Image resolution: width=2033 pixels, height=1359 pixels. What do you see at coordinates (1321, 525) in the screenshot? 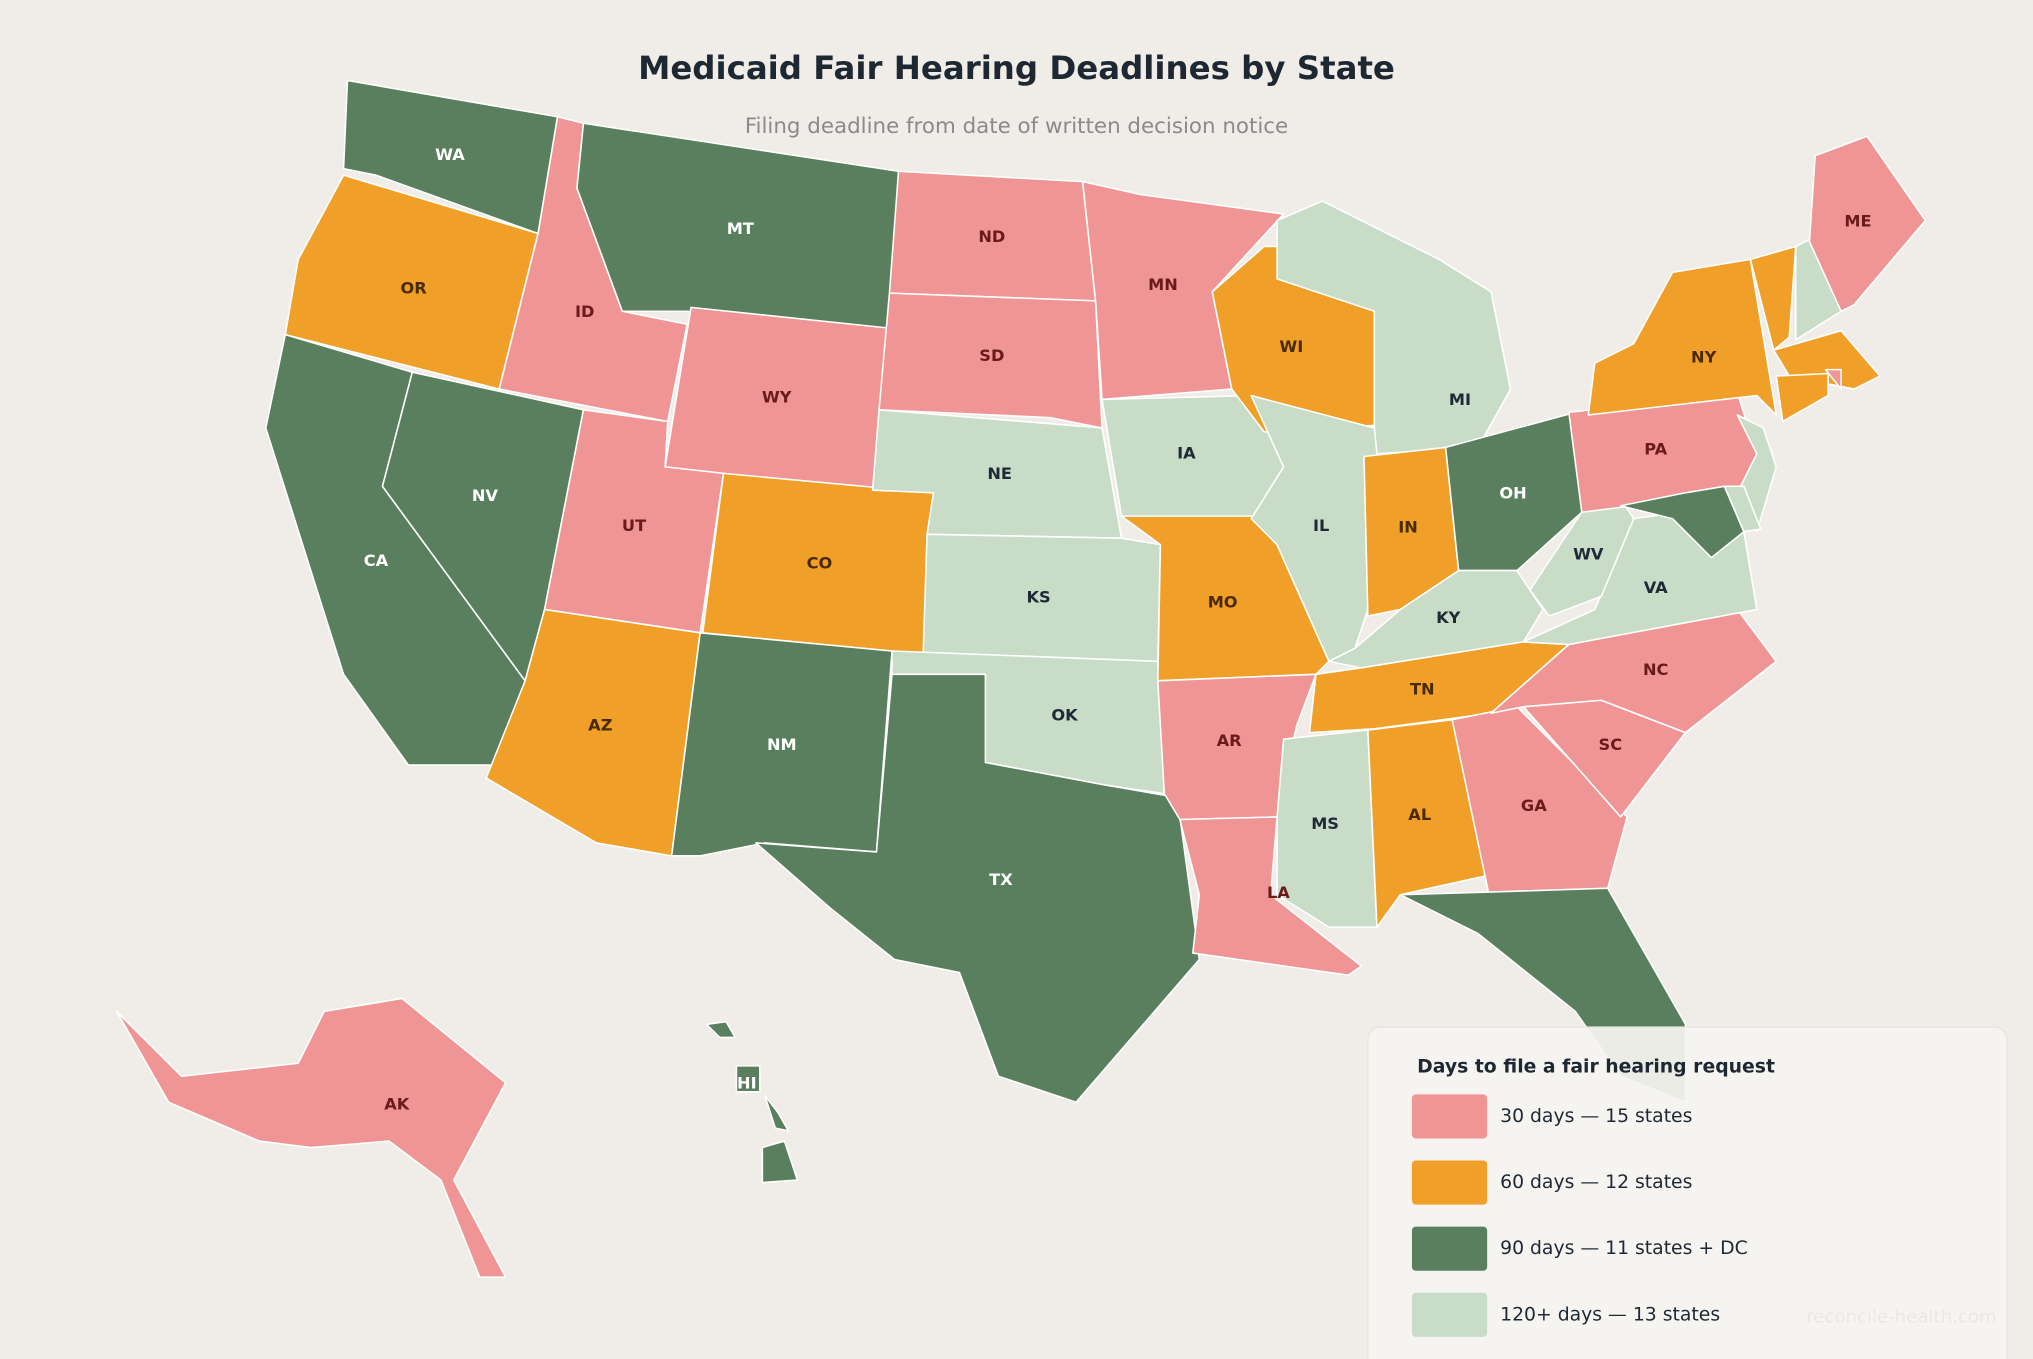
I see `state-label-il: IL` at bounding box center [1321, 525].